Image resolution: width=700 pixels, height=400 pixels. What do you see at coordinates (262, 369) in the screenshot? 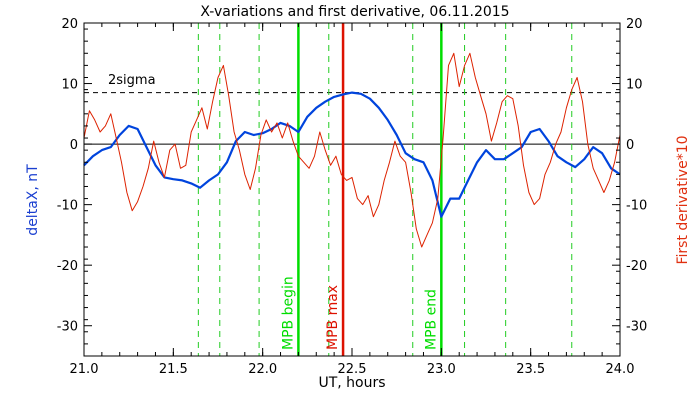
I see `x-tick-label-2: 22.0` at bounding box center [262, 369].